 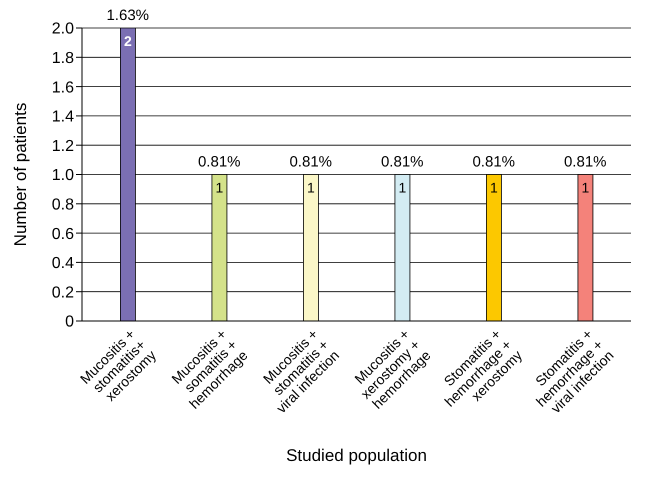 I want to click on data-label: 2, so click(x=128, y=41).